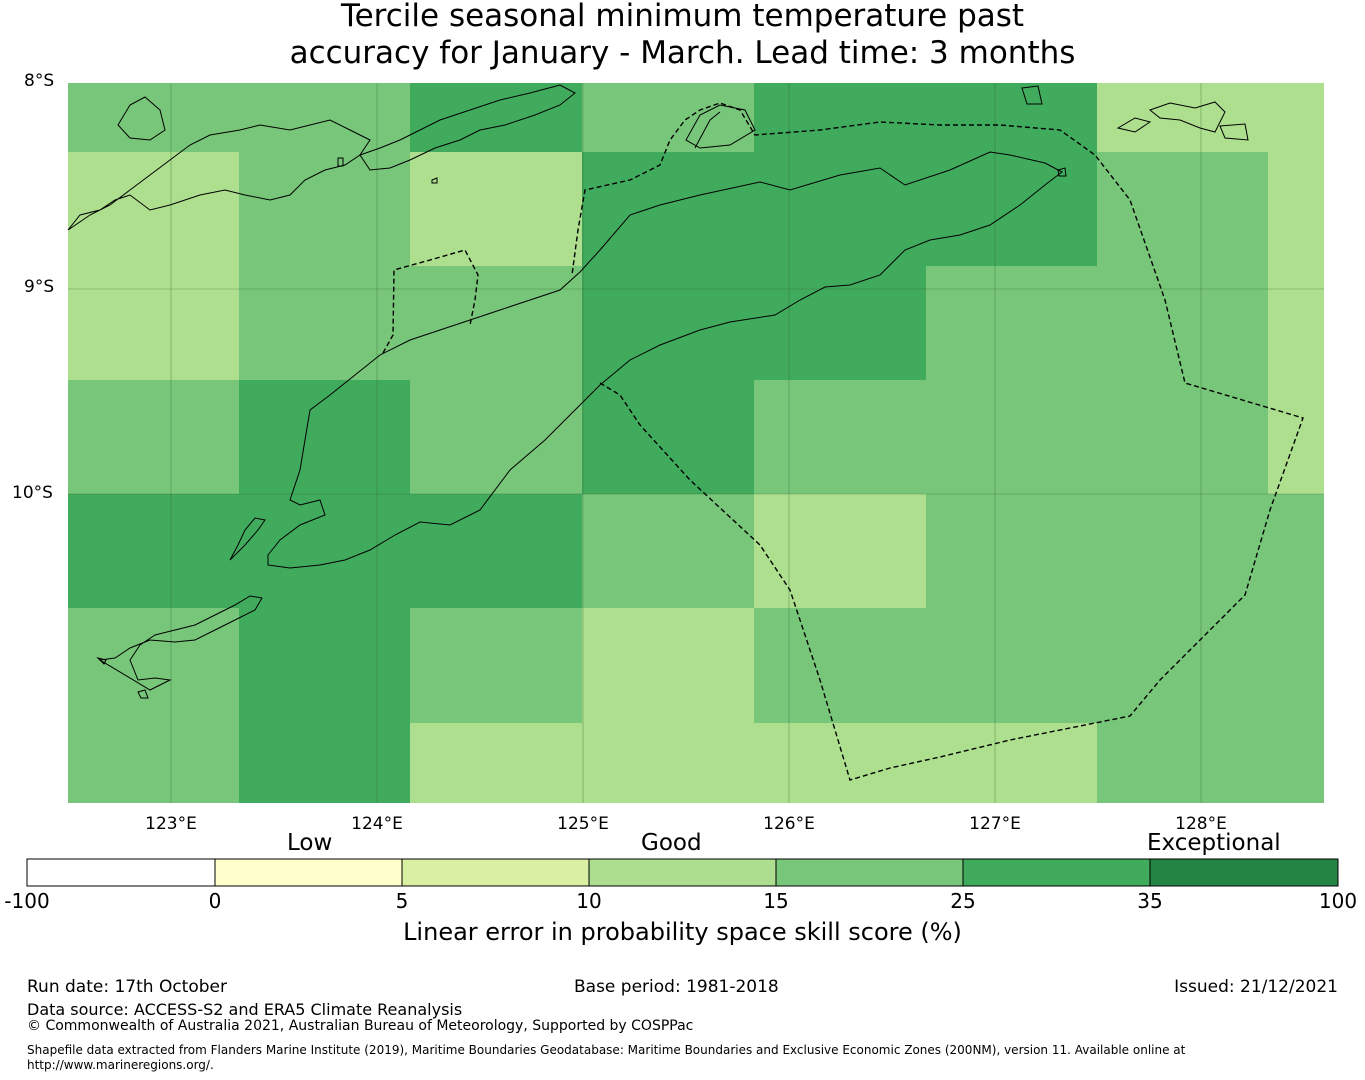  Describe the element at coordinates (1150, 901) in the screenshot. I see `colorbar-tick-35: 35` at that location.